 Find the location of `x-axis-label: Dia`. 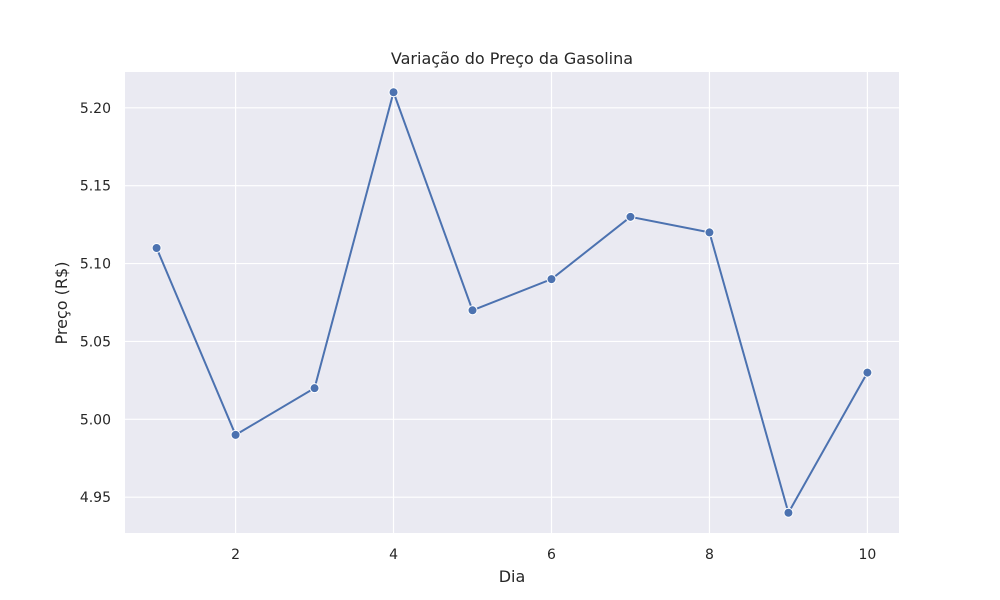

x-axis-label: Dia is located at coordinates (512, 576).